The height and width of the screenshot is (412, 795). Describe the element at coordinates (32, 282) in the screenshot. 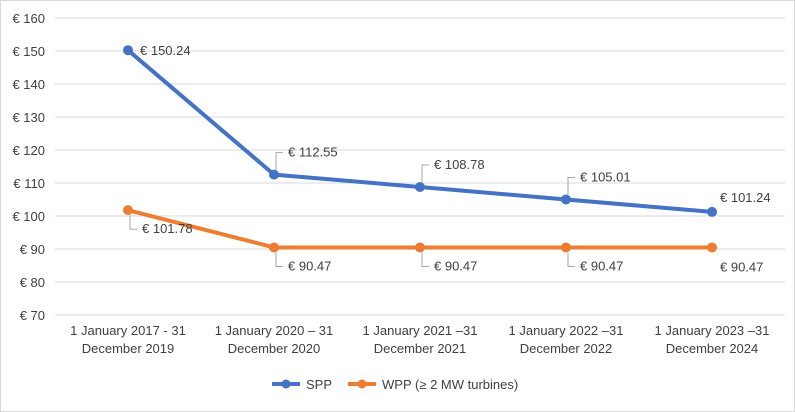

I see `y-tick-label: € 80` at that location.